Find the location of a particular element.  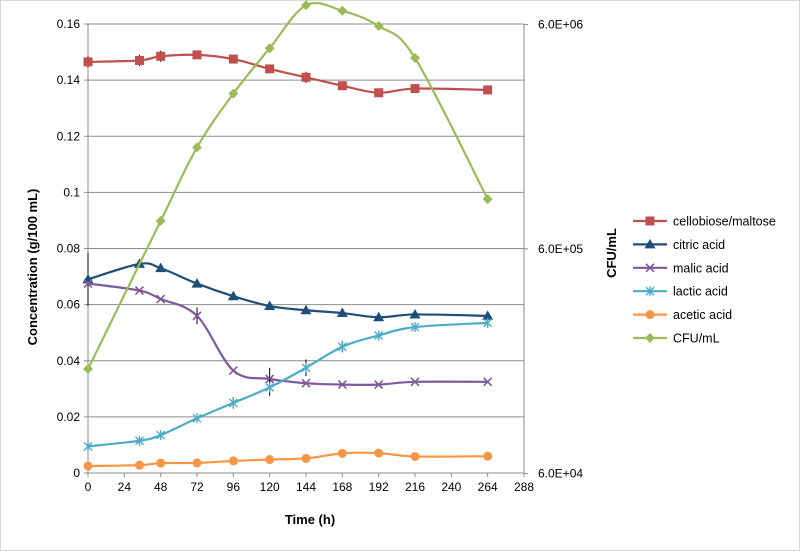

y-tick-label: 0 is located at coordinates (76, 473).